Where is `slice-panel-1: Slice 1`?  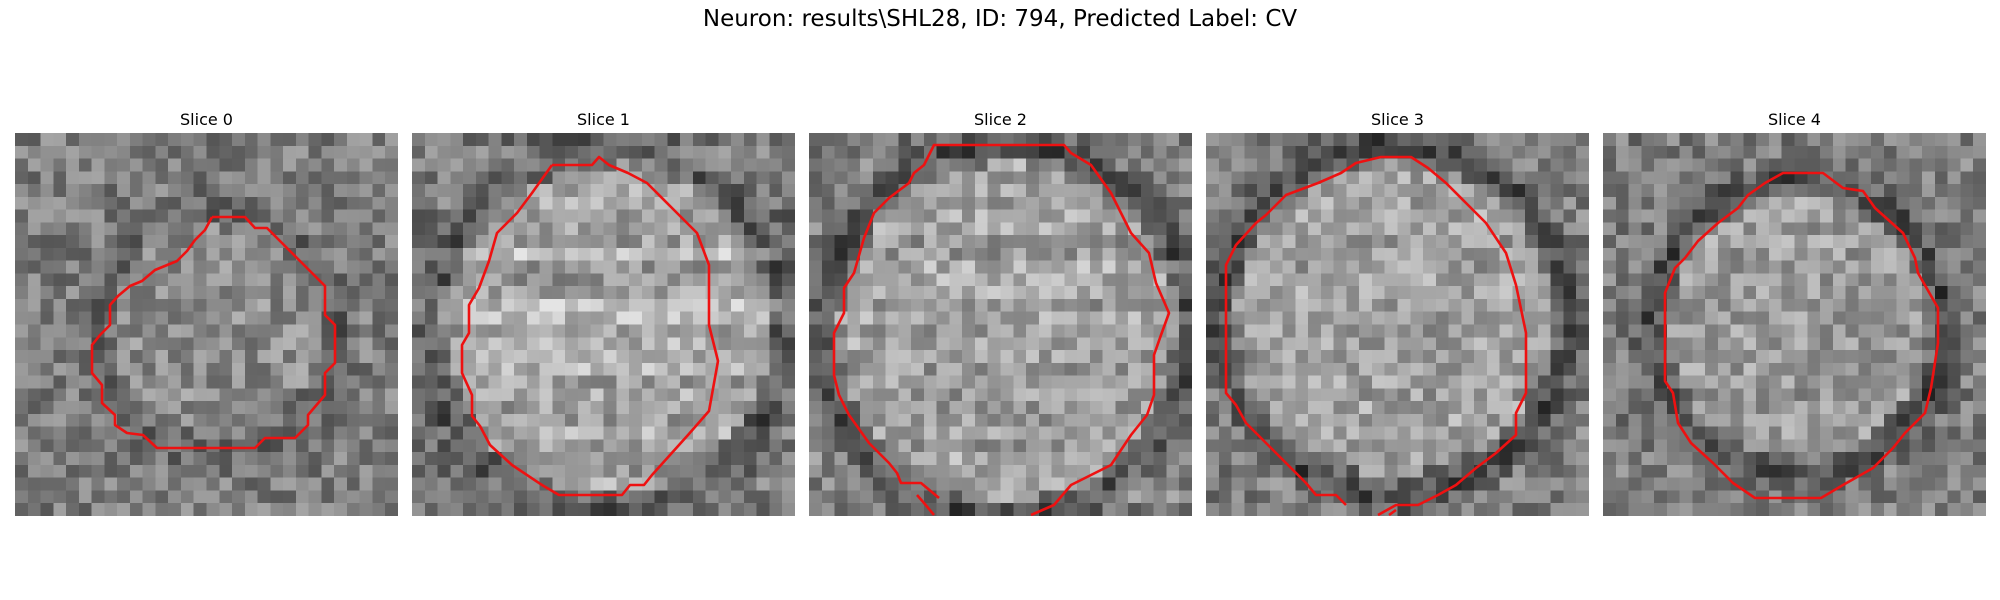 slice-panel-1: Slice 1 is located at coordinates (603, 312).